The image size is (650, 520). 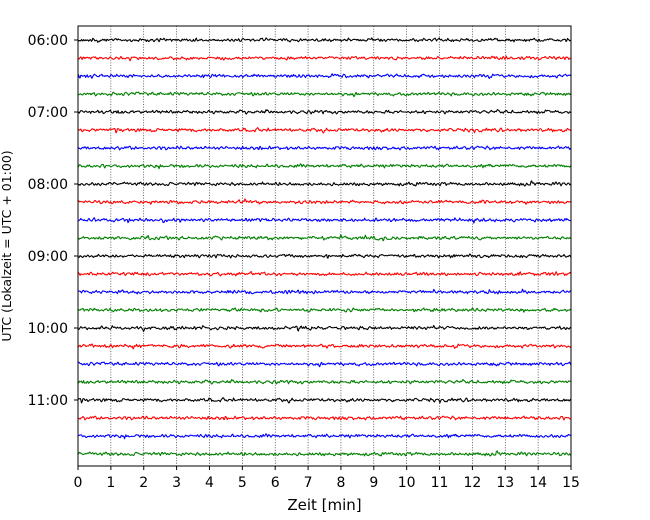 I want to click on x-axis-label: Zeit [min], so click(x=324, y=505).